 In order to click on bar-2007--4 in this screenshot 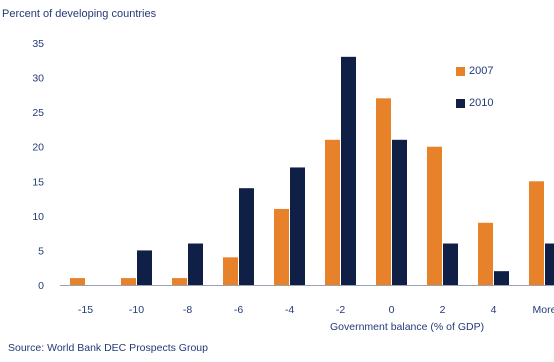, I will do `click(281, 246)`.